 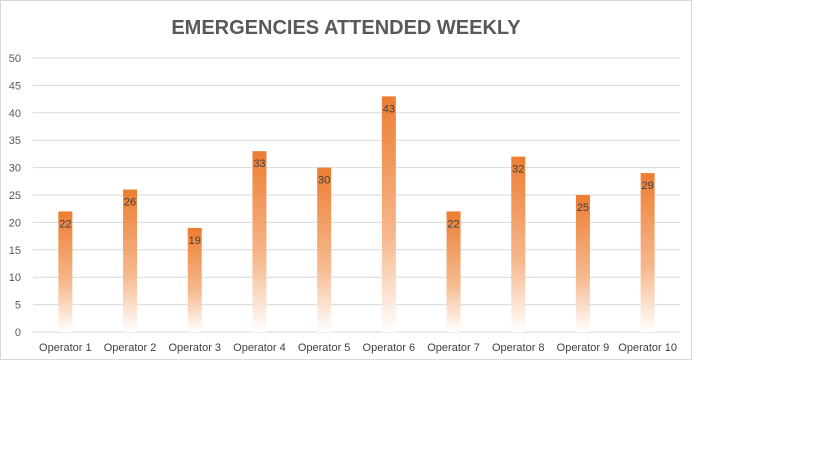 What do you see at coordinates (389, 348) in the screenshot?
I see `x-tick-label-6: Operator 6` at bounding box center [389, 348].